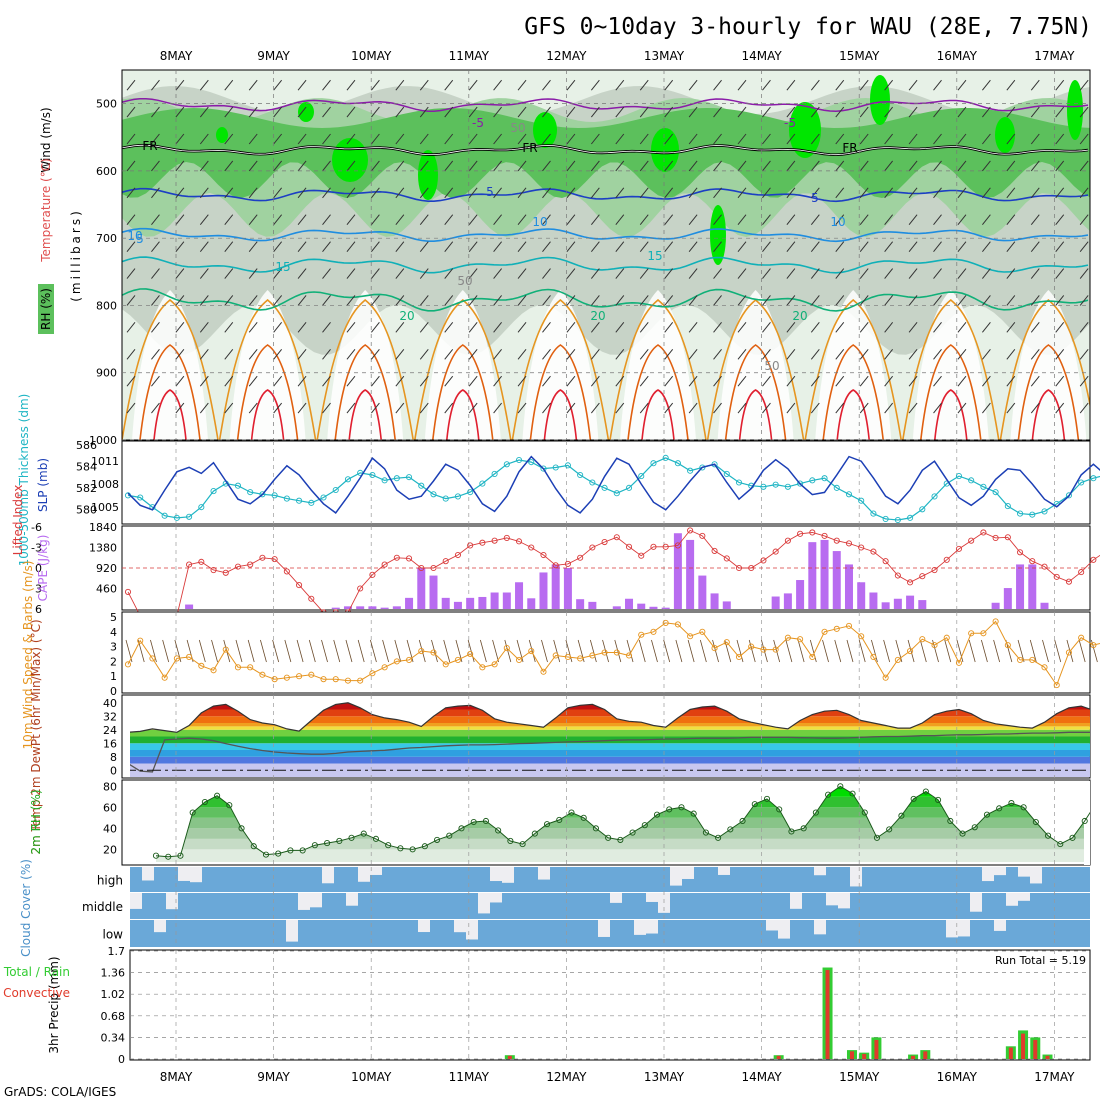 The height and width of the screenshot is (1100, 1100). I want to click on precip-tick: 0, so click(121, 1059).